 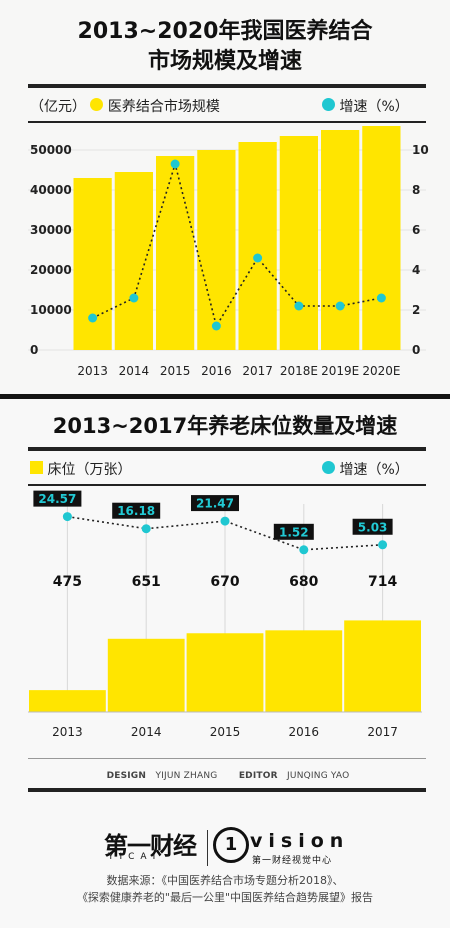 I want to click on x-tick-label: 2019E, so click(x=340, y=371).